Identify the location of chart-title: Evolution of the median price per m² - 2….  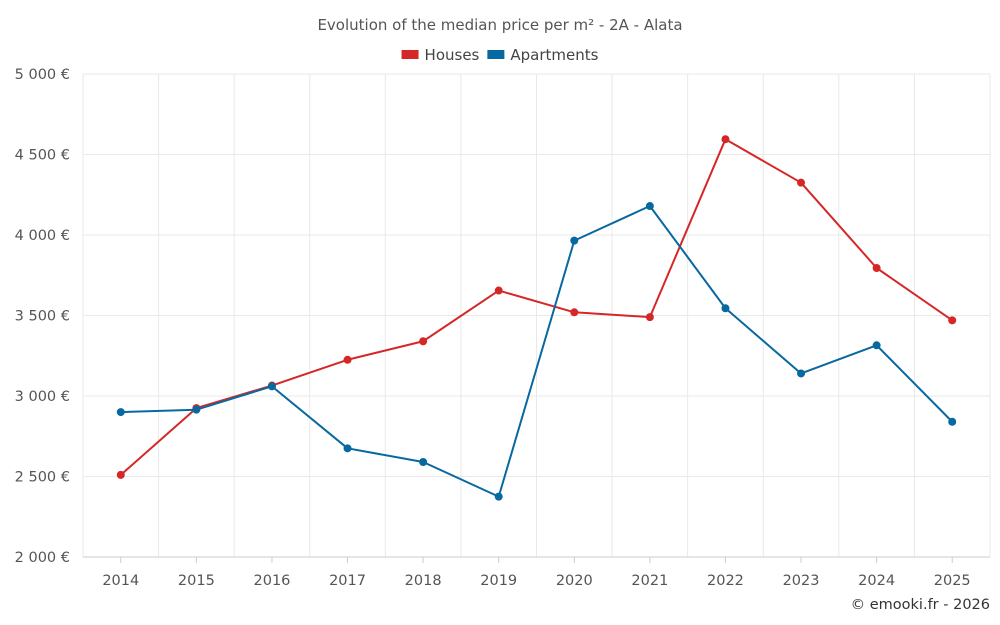
(499, 25).